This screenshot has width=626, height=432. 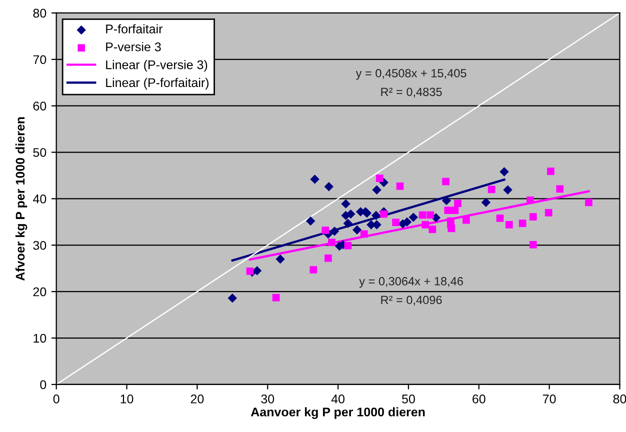 What do you see at coordinates (39, 106) in the screenshot?
I see `y-tick-label: 60` at bounding box center [39, 106].